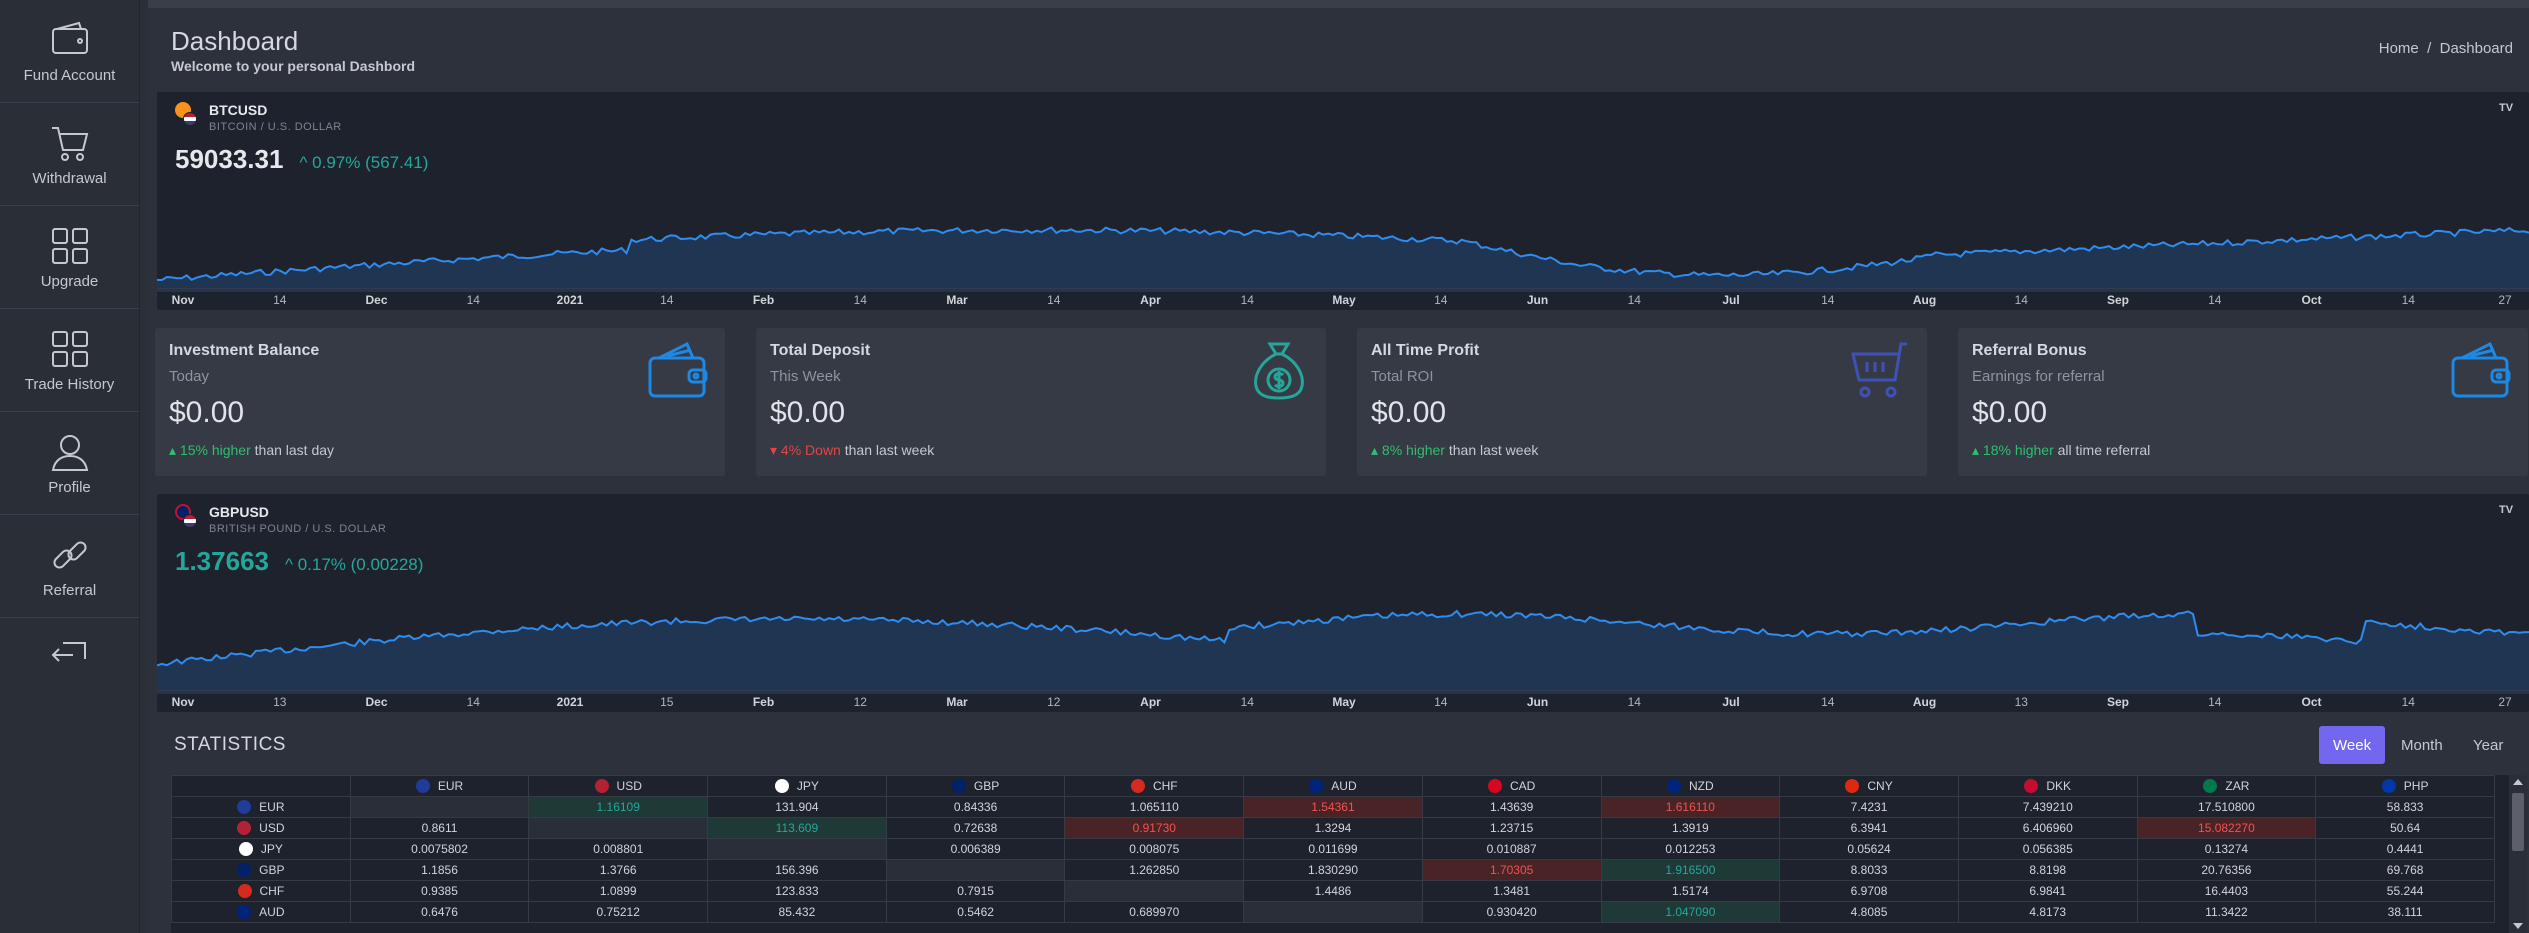  I want to click on sidebar-item-profile: Profile, so click(69, 463).